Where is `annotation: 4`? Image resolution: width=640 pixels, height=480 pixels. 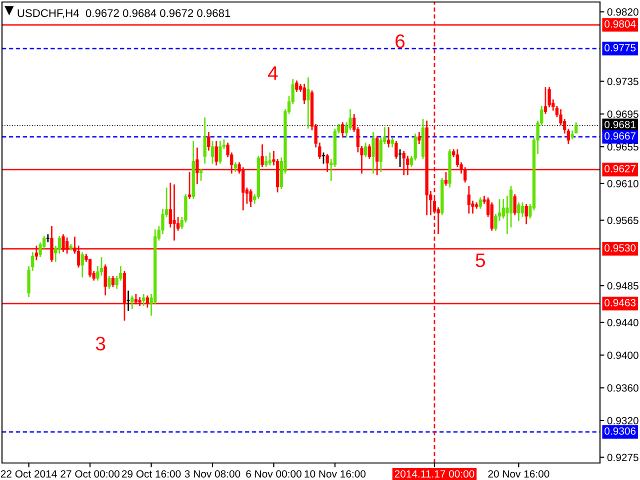 annotation: 4 is located at coordinates (273, 73).